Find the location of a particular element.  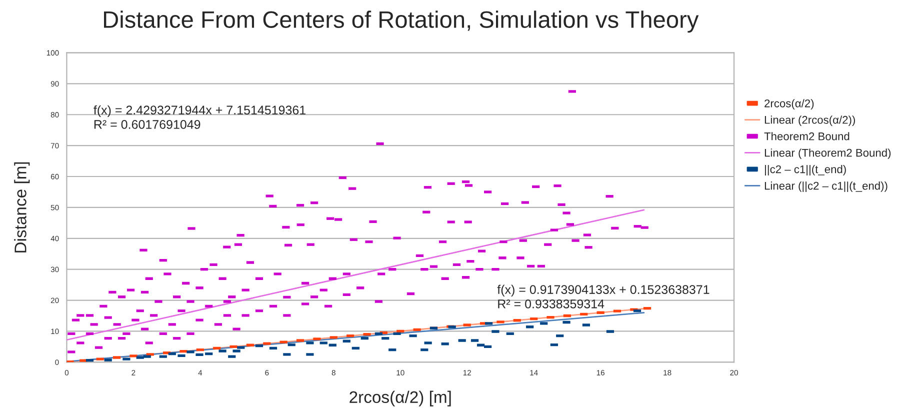

y-axis-title: Distance [m] is located at coordinates (22, 207).